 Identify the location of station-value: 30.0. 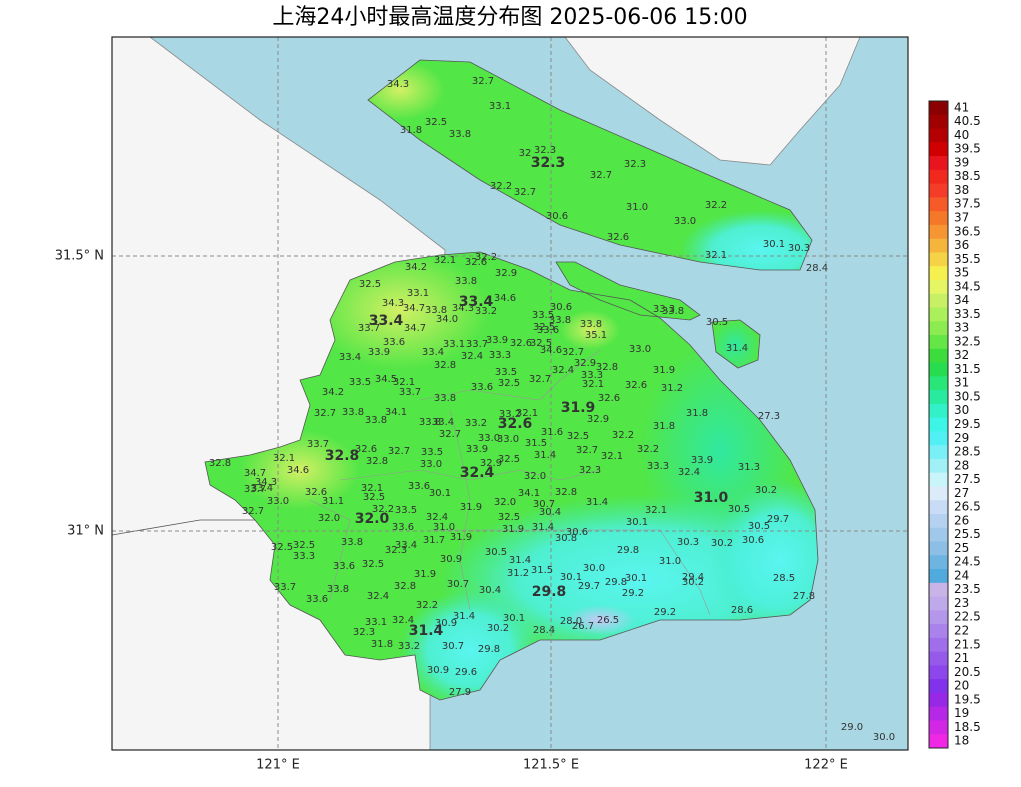
(594, 568).